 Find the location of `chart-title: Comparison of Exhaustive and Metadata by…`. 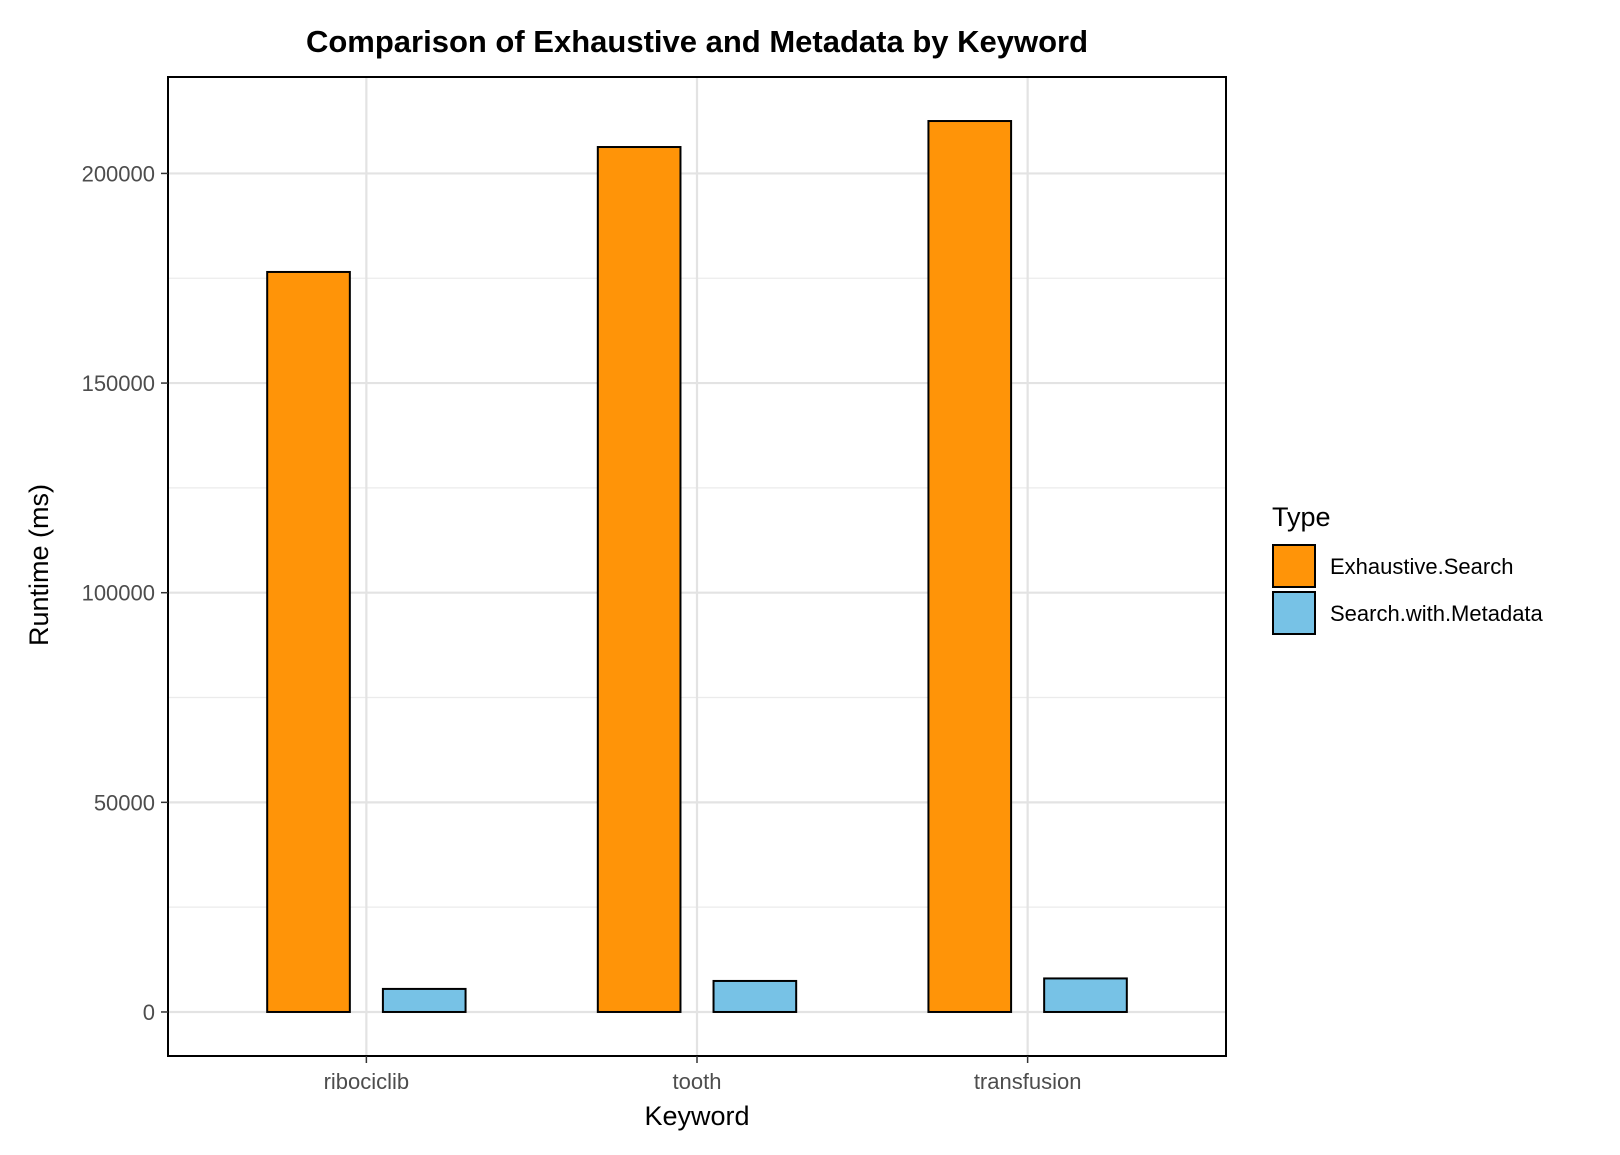

chart-title: Comparison of Exhaustive and Metadata by… is located at coordinates (697, 41).